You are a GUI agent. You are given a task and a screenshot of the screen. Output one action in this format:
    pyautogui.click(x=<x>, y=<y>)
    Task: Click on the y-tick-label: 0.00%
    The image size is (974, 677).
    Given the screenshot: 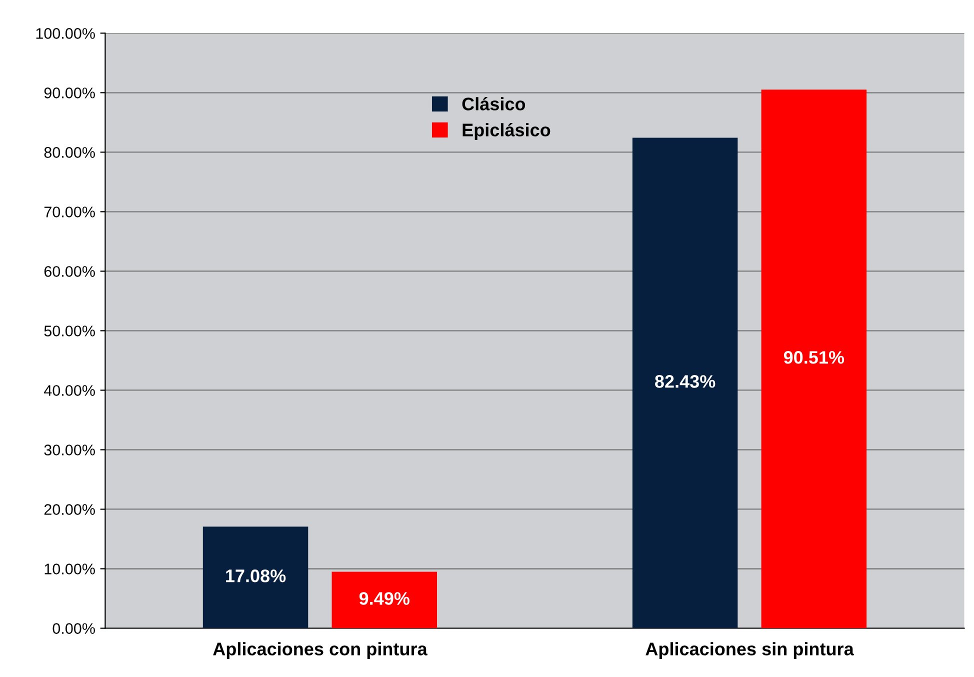 What is the action you would take?
    pyautogui.click(x=73, y=628)
    